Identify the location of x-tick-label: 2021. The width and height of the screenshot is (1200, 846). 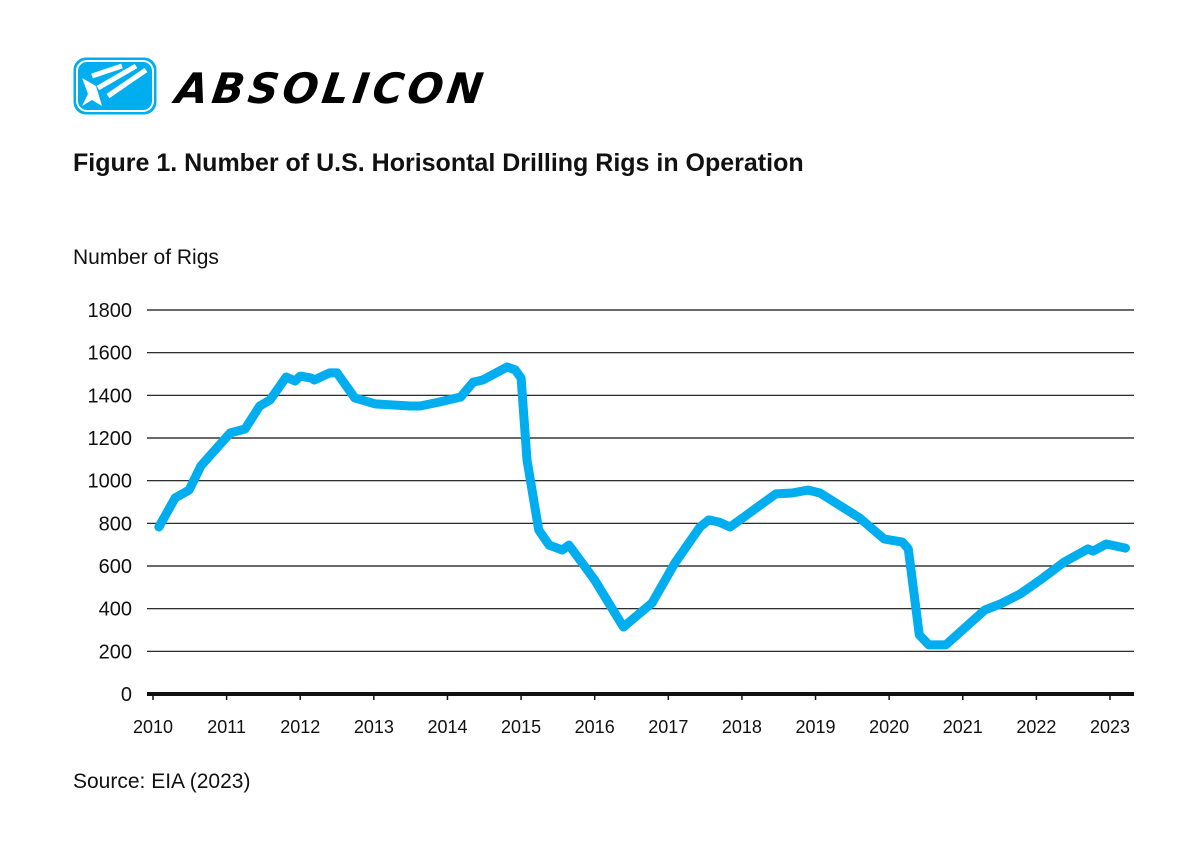
(963, 727).